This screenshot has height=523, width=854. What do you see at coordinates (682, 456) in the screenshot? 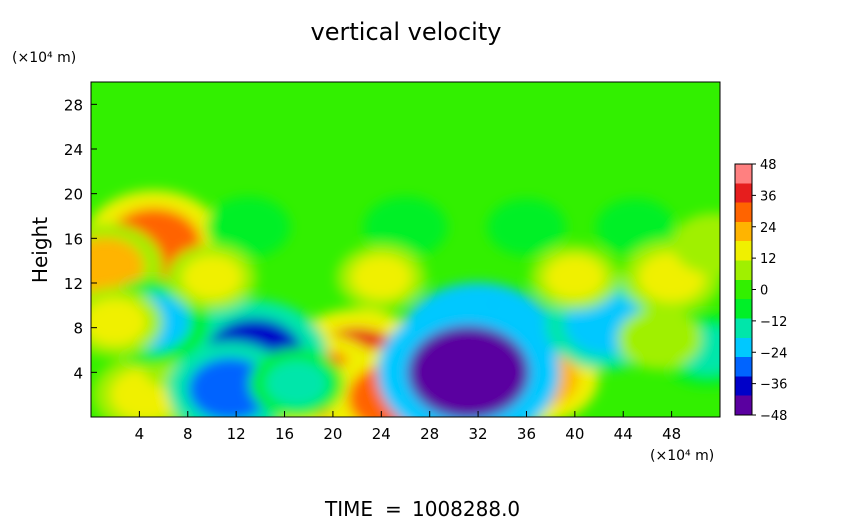
I see `x-unit-label: (×10⁴ m)` at bounding box center [682, 456].